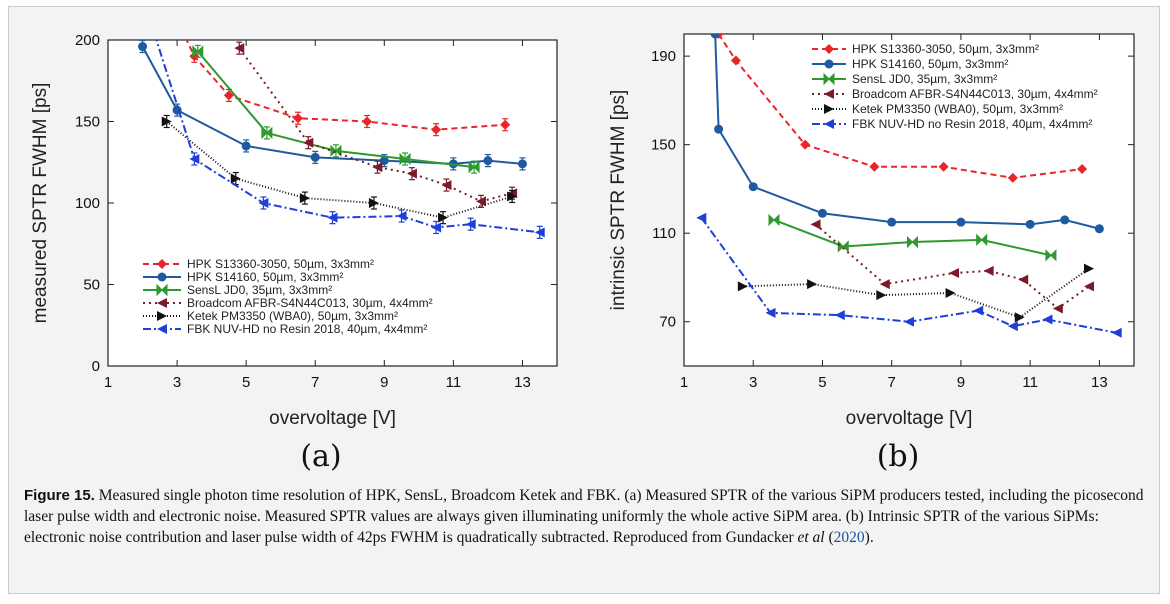 This screenshot has height=604, width=1170. What do you see at coordinates (91, 285) in the screenshot?
I see `y-tick-label: 50` at bounding box center [91, 285].